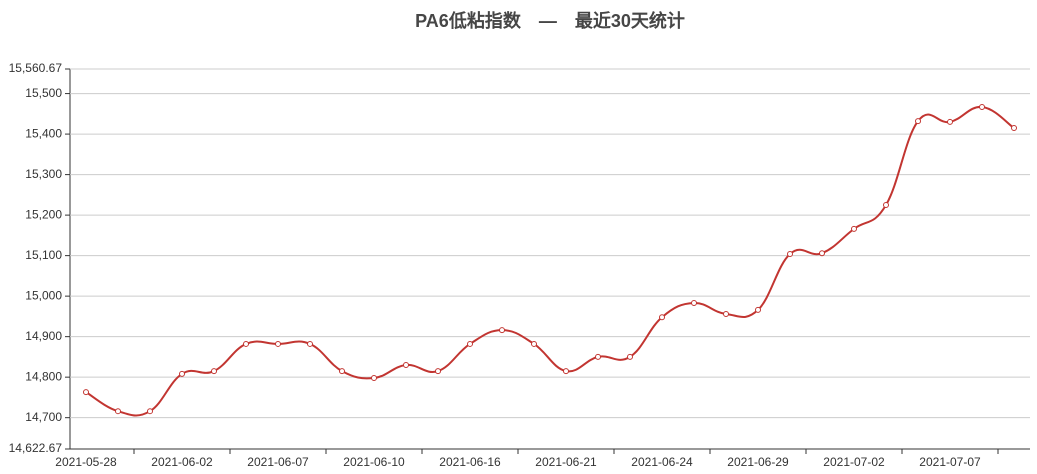  Describe the element at coordinates (854, 462) in the screenshot. I see `x-tick-label: 2021-07-02` at that location.